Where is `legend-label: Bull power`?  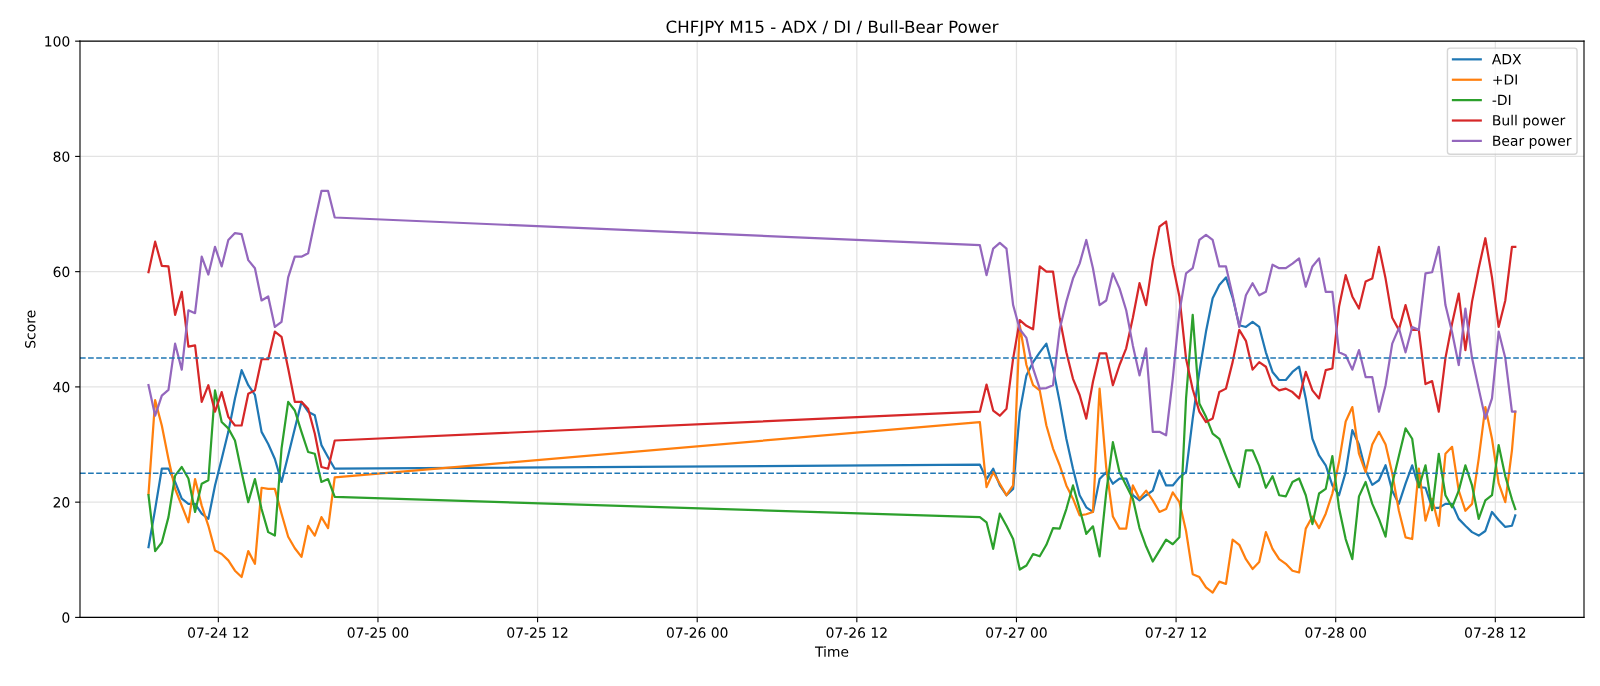
legend-label: Bull power is located at coordinates (1529, 121).